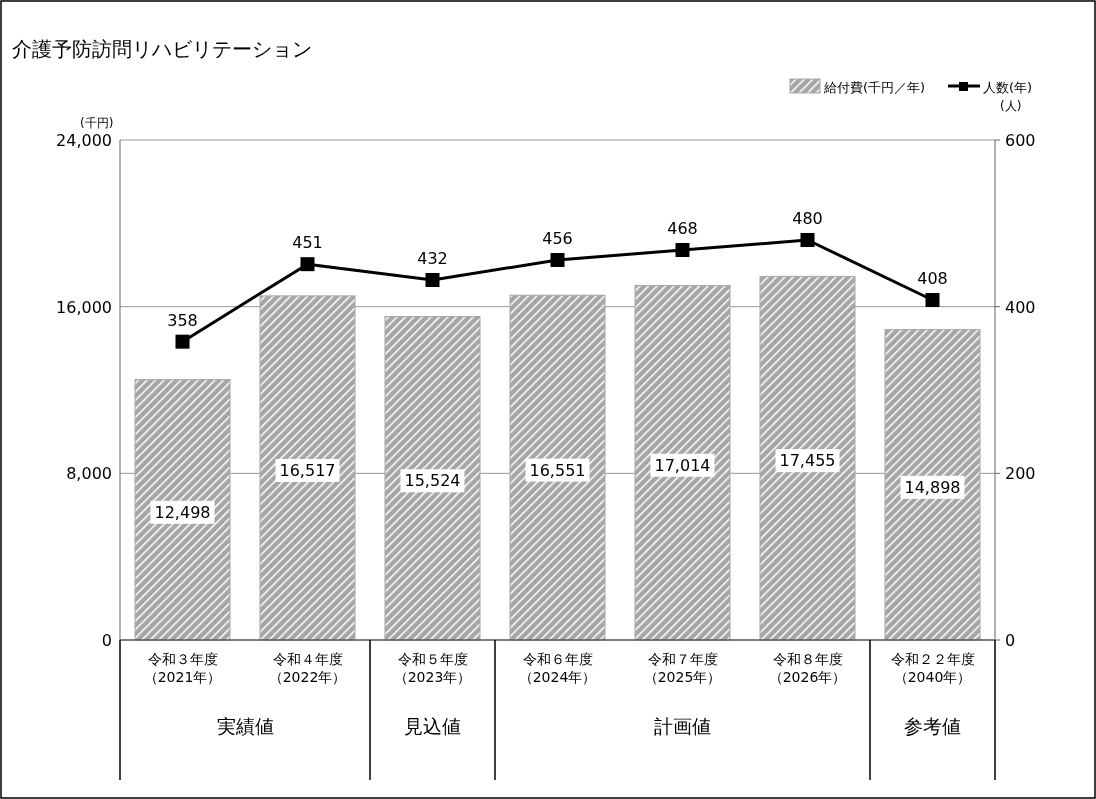 Image resolution: width=1096 pixels, height=799 pixels. What do you see at coordinates (1011, 106) in the screenshot?
I see `y2-axis-title: (人)` at bounding box center [1011, 106].